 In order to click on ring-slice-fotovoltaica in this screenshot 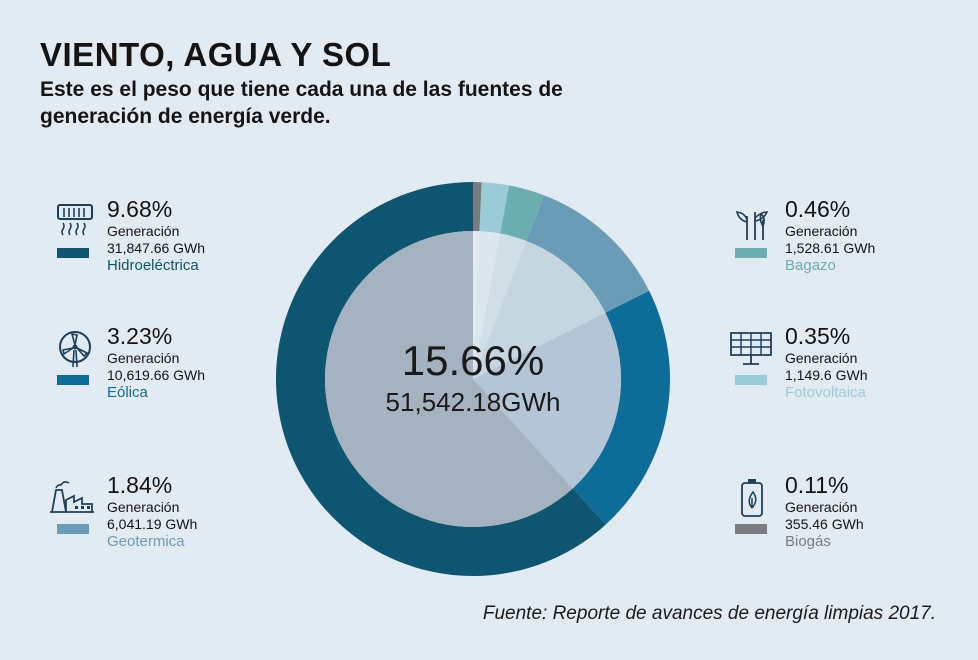, I will do `click(494, 208)`.